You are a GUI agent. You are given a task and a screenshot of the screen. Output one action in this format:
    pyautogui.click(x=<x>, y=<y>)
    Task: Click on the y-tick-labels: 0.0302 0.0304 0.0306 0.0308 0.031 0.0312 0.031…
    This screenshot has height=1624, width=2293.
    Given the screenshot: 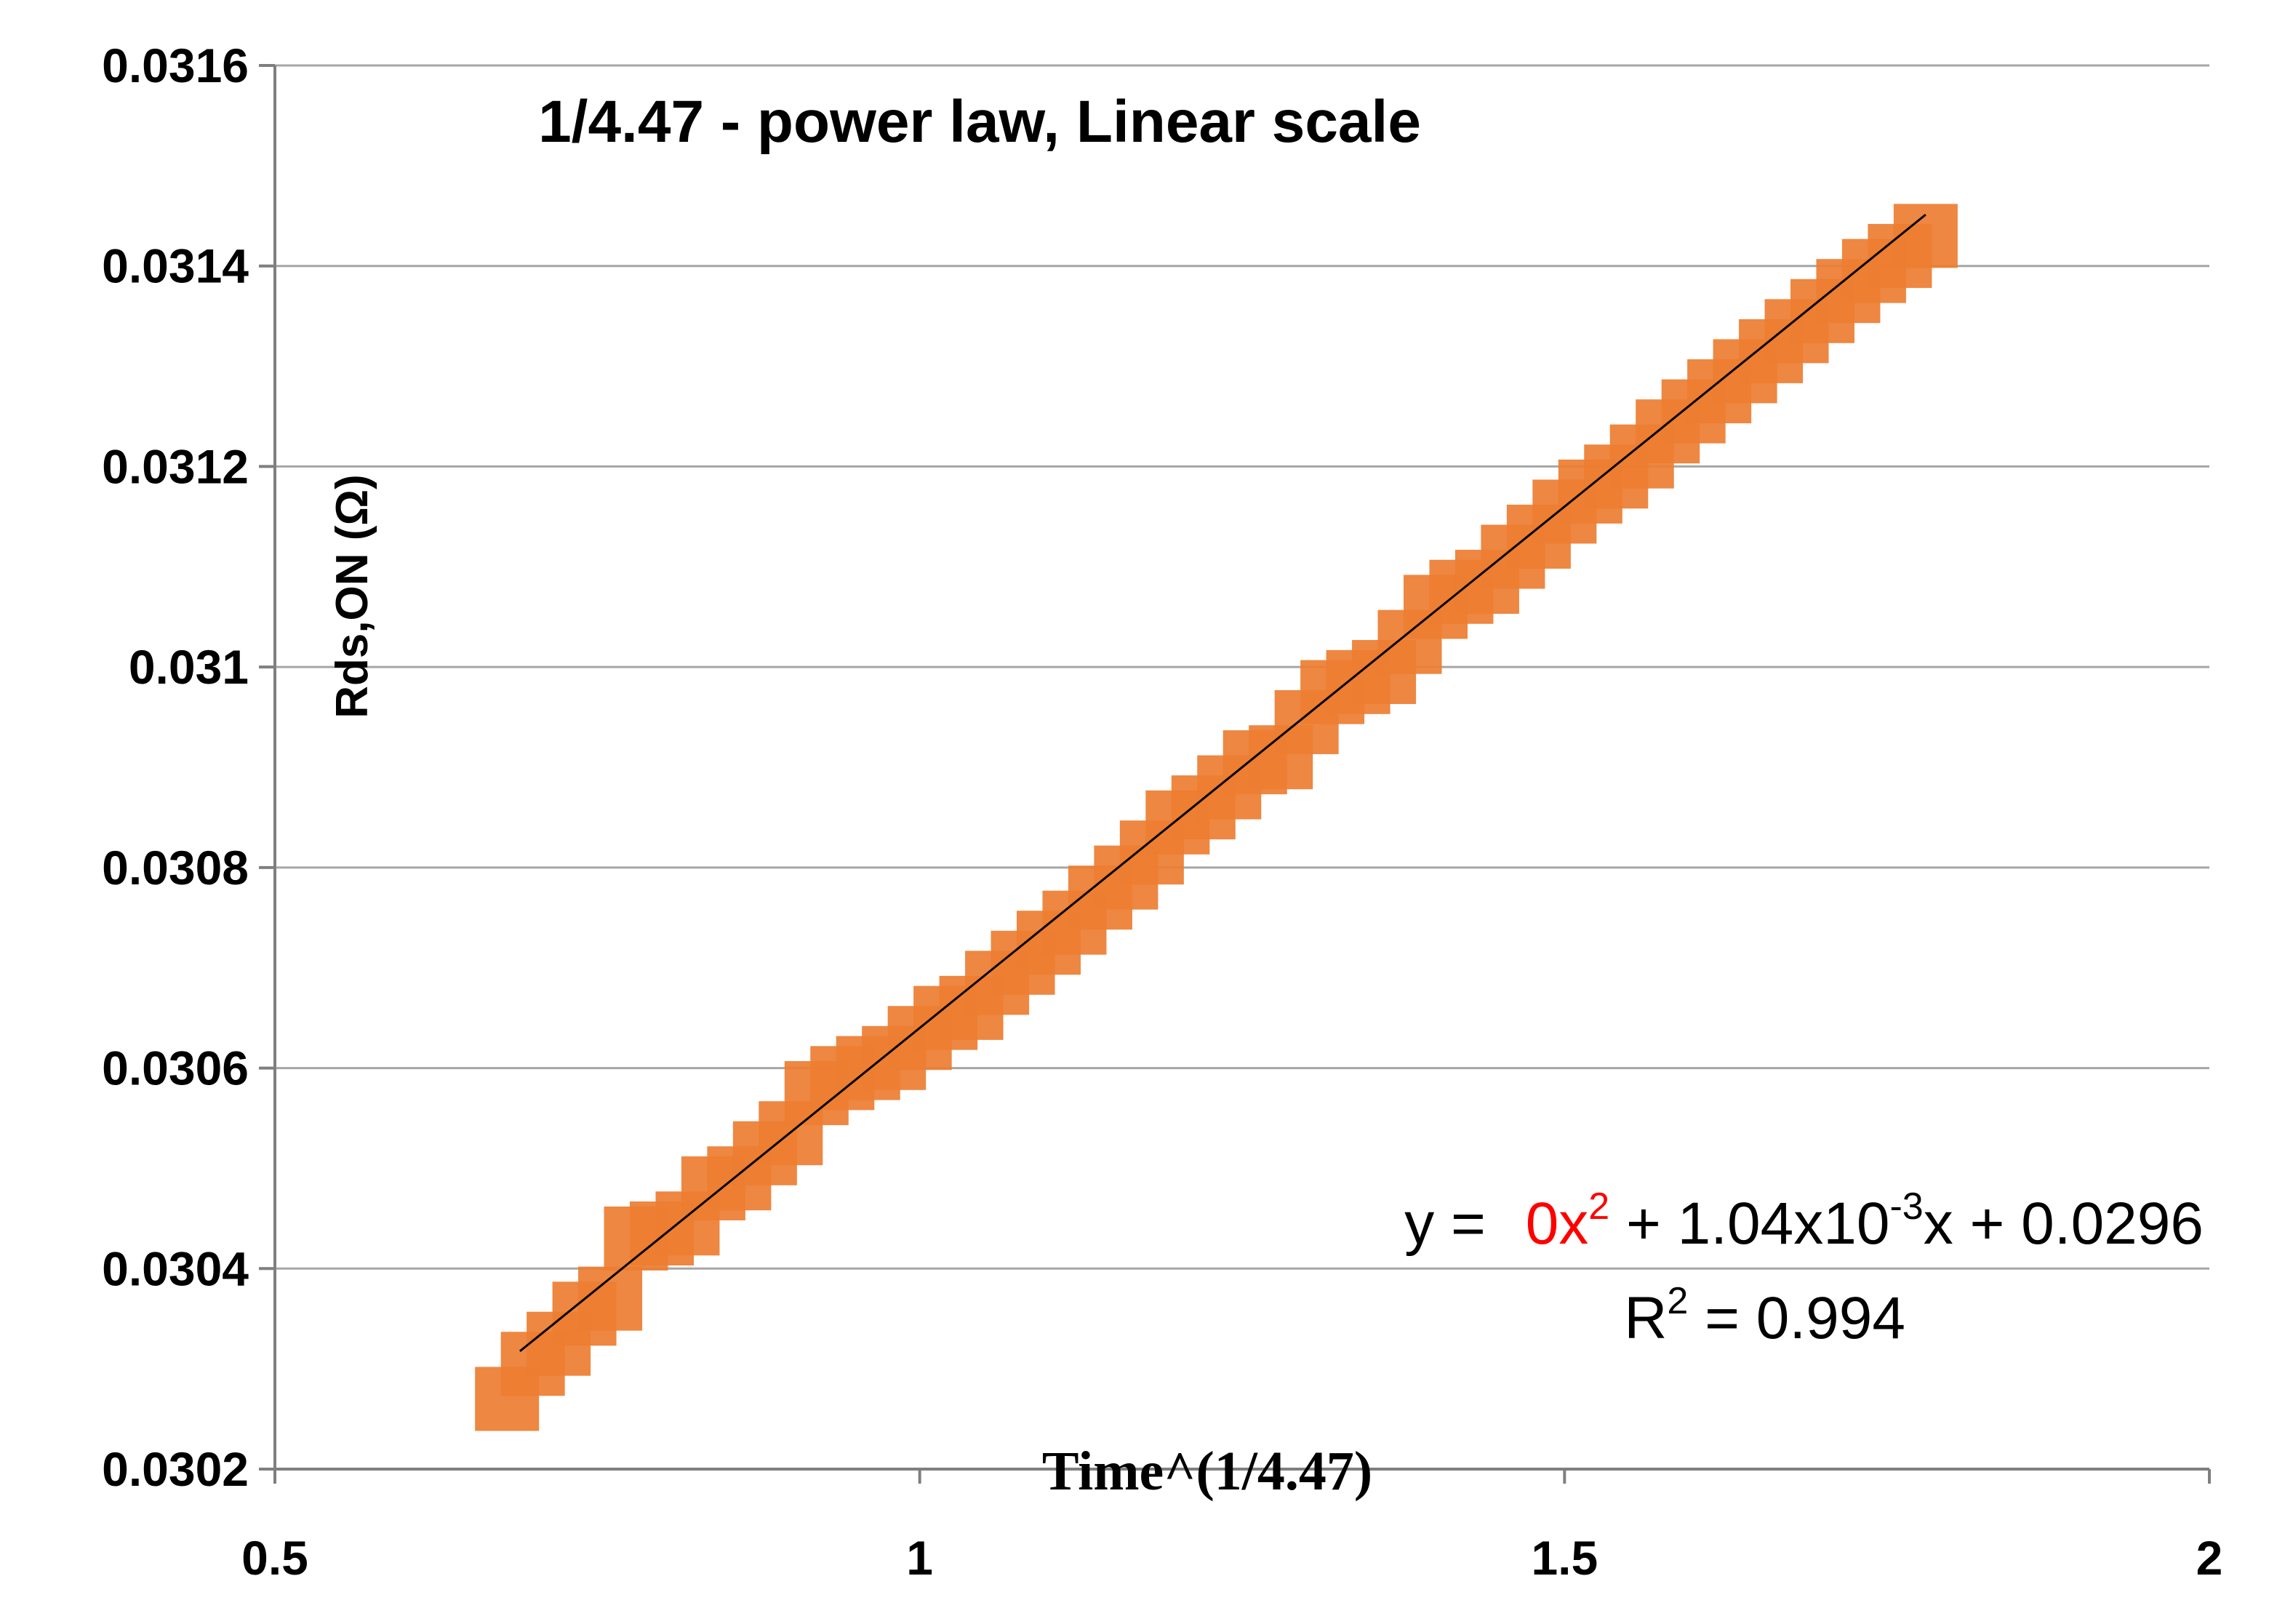 What is the action you would take?
    pyautogui.click(x=176, y=767)
    